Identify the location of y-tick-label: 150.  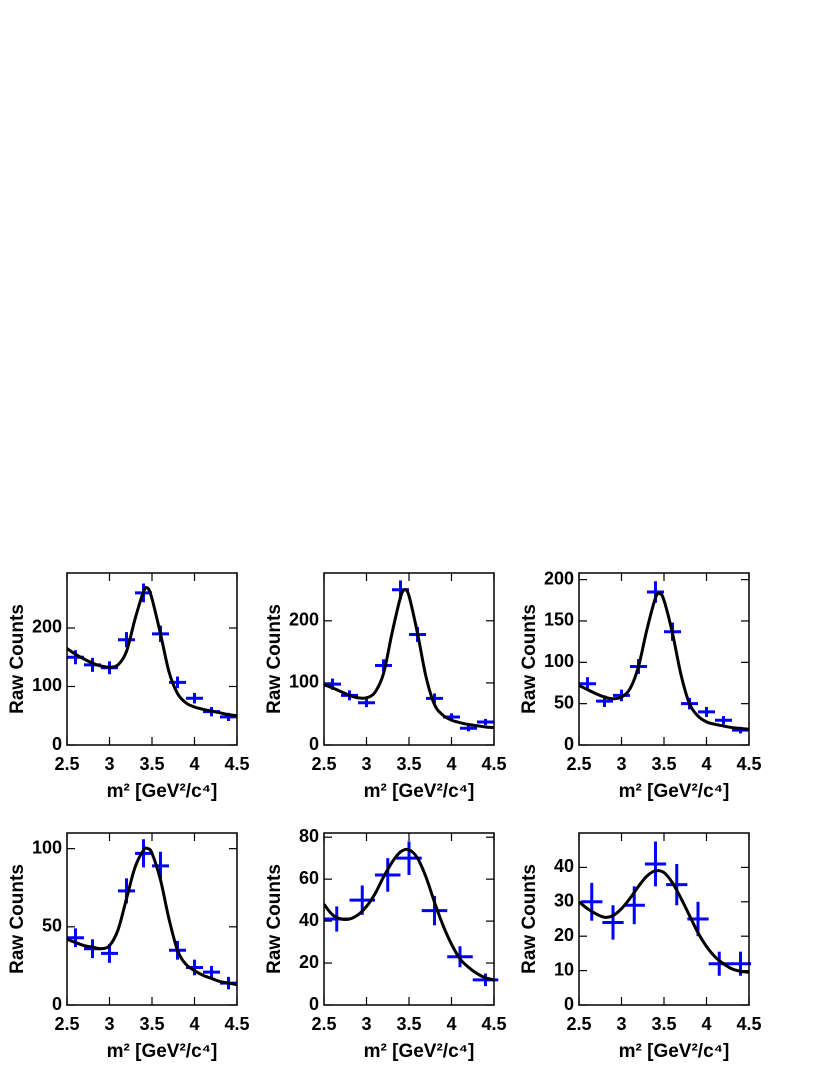
(559, 620).